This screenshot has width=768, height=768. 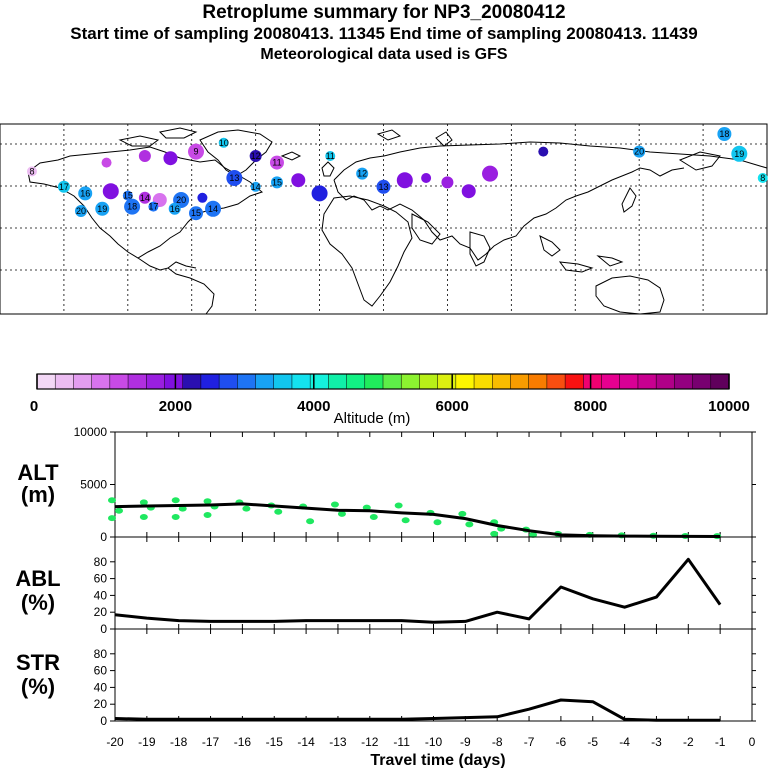 What do you see at coordinates (417, 710) in the screenshot?
I see `series-line-str` at bounding box center [417, 710].